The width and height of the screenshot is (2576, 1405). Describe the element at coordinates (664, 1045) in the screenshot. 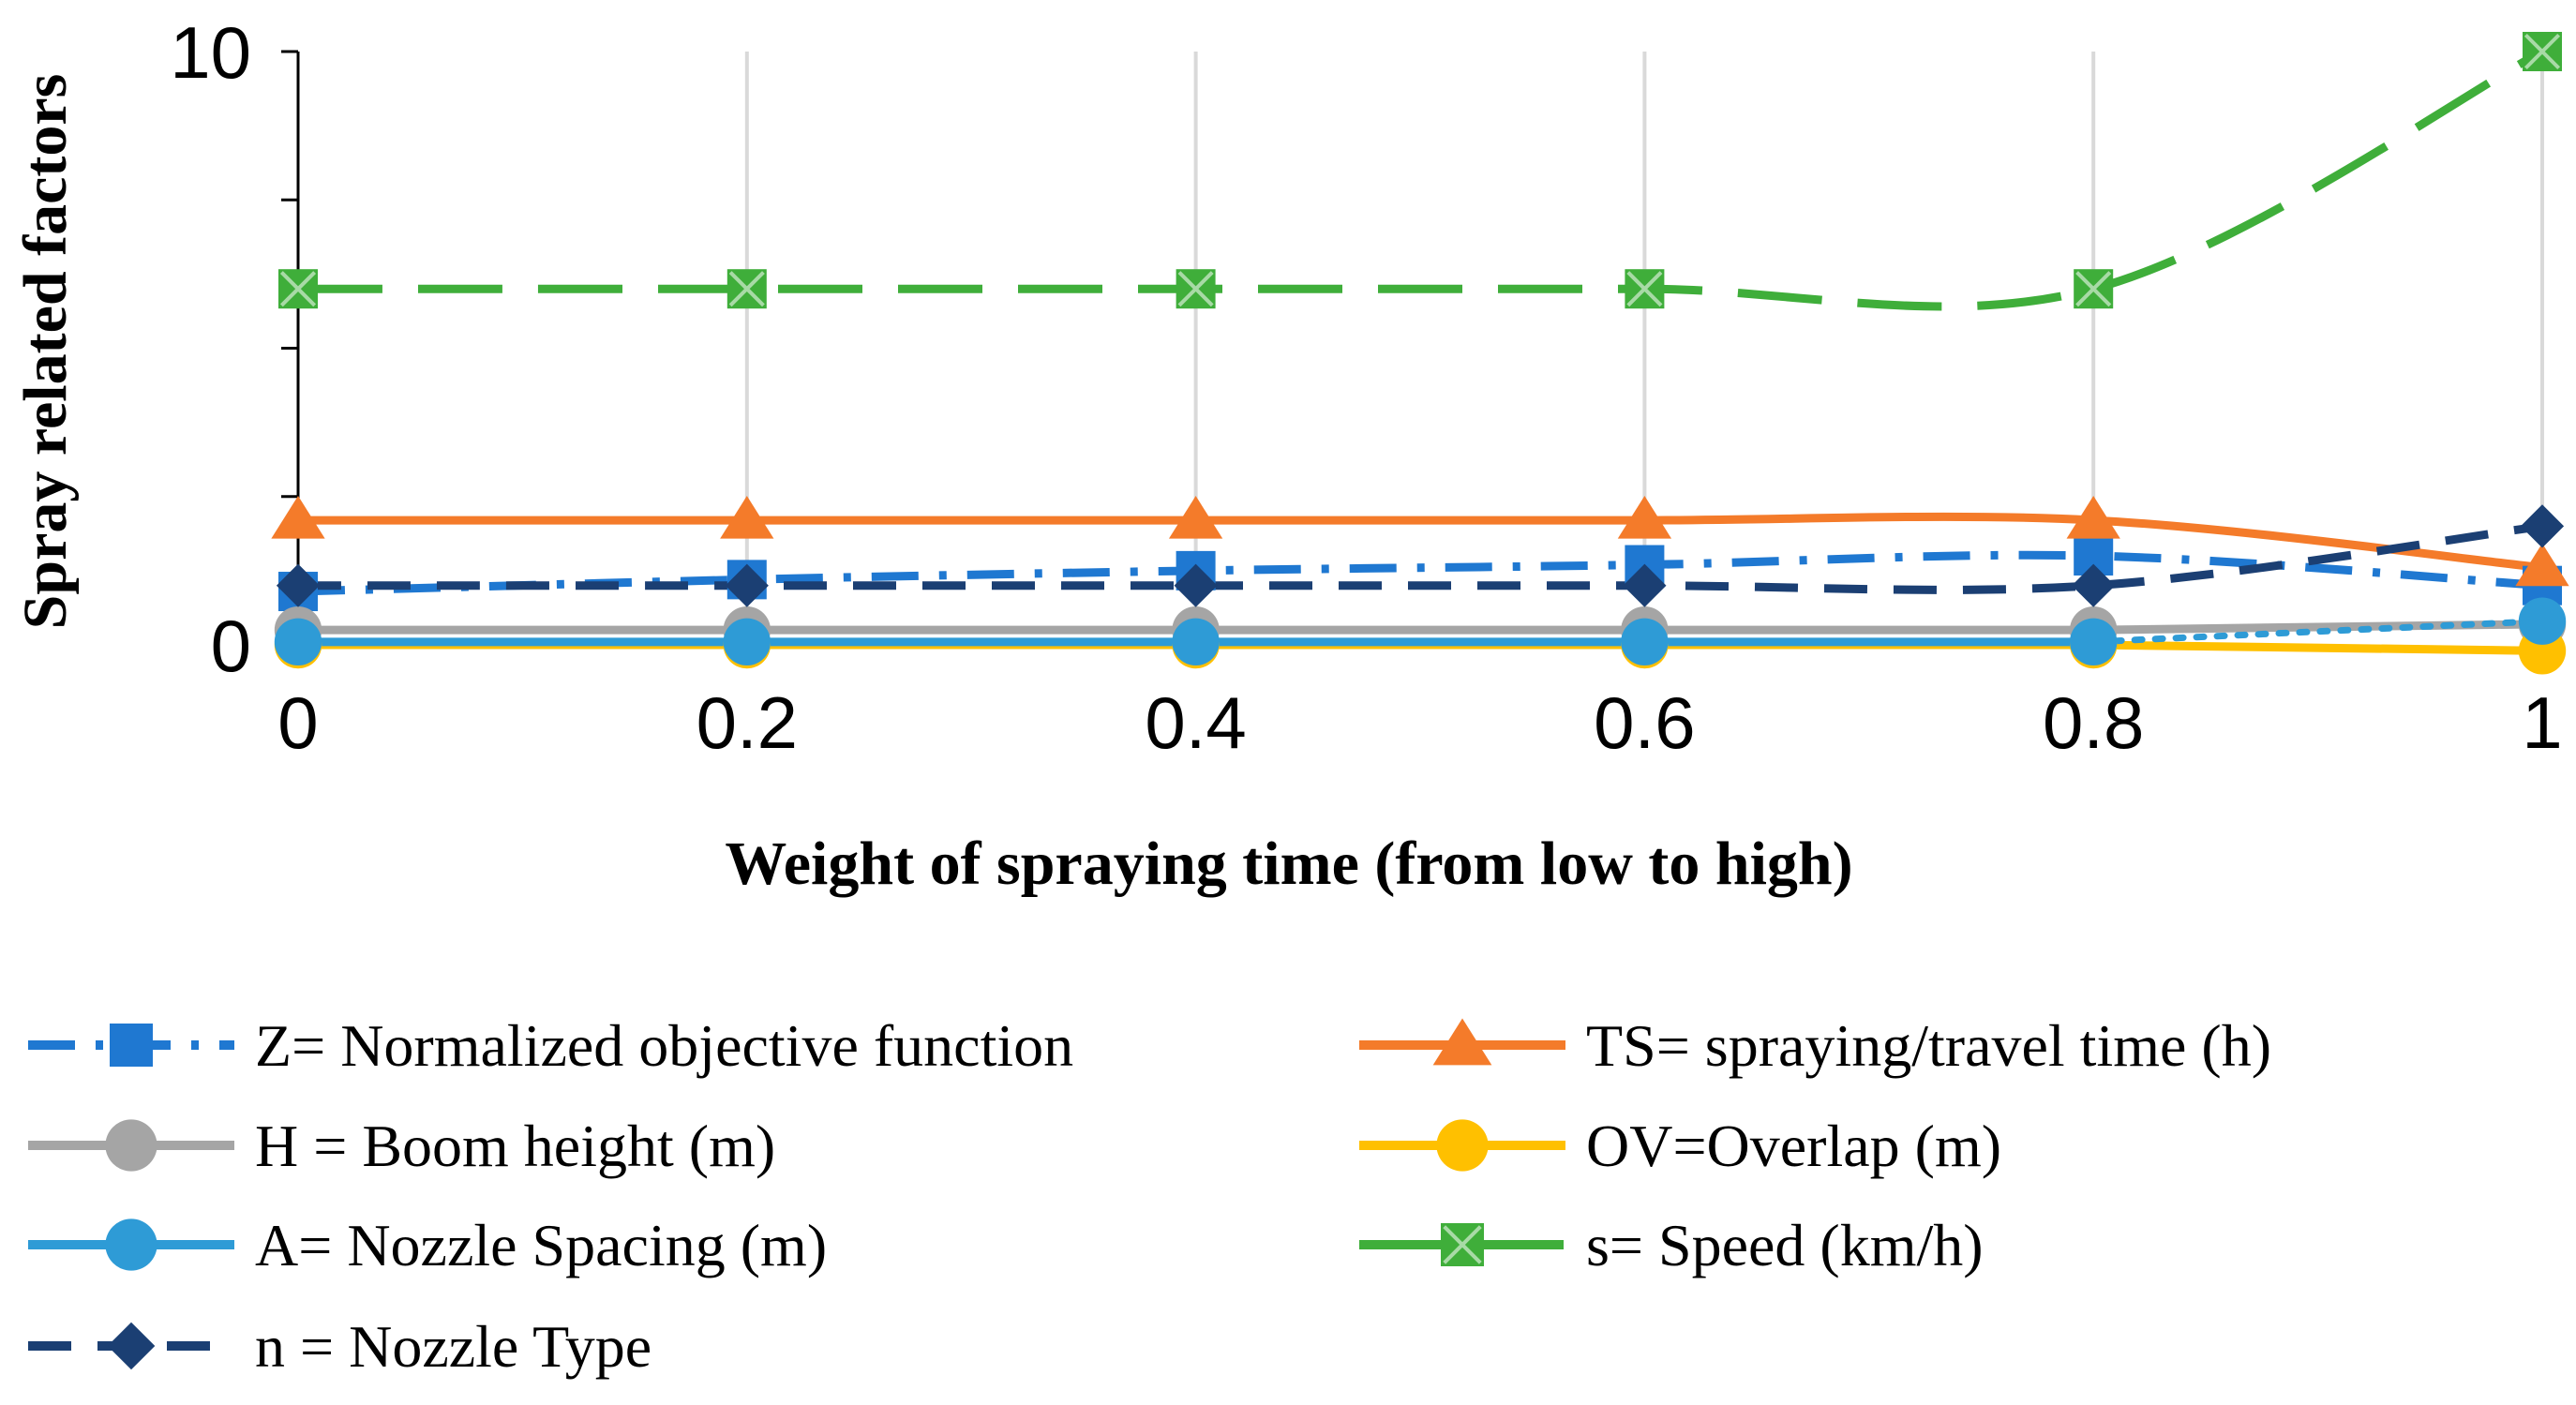

I see `legend-label: Z= Normalized objective function` at that location.